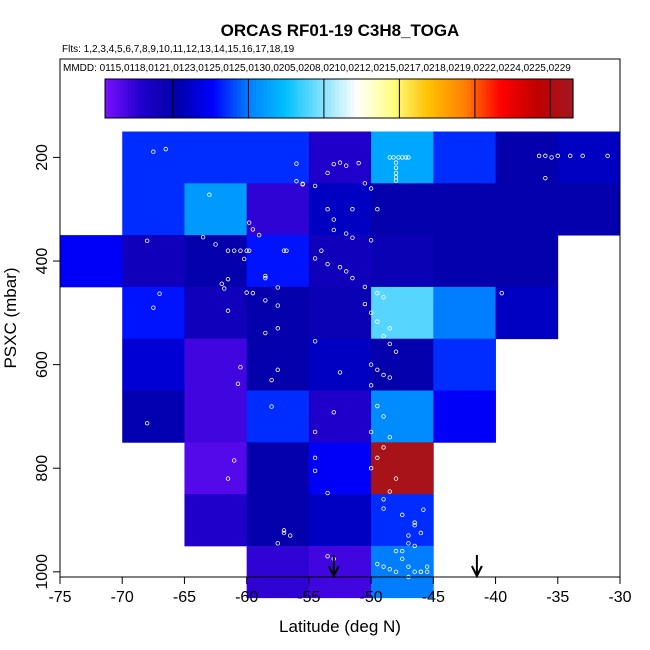 The height and width of the screenshot is (650, 650). I want to click on x-tick-label: -60, so click(246, 597).